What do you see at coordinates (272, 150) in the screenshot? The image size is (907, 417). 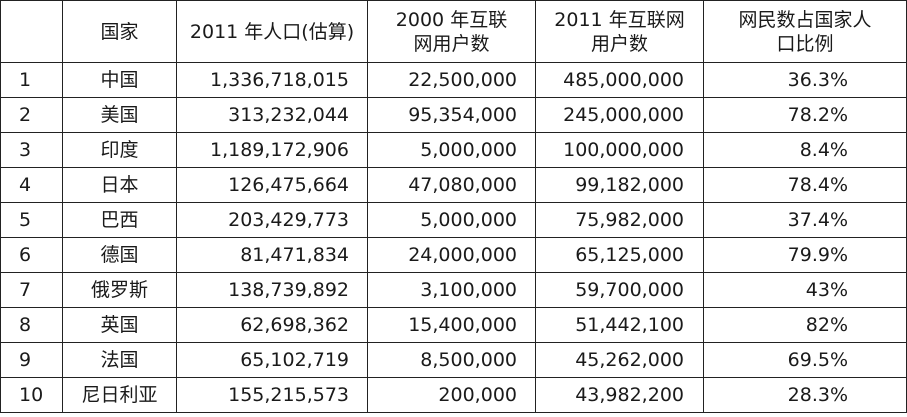 I see `cell-population: 1,189,172,906` at bounding box center [272, 150].